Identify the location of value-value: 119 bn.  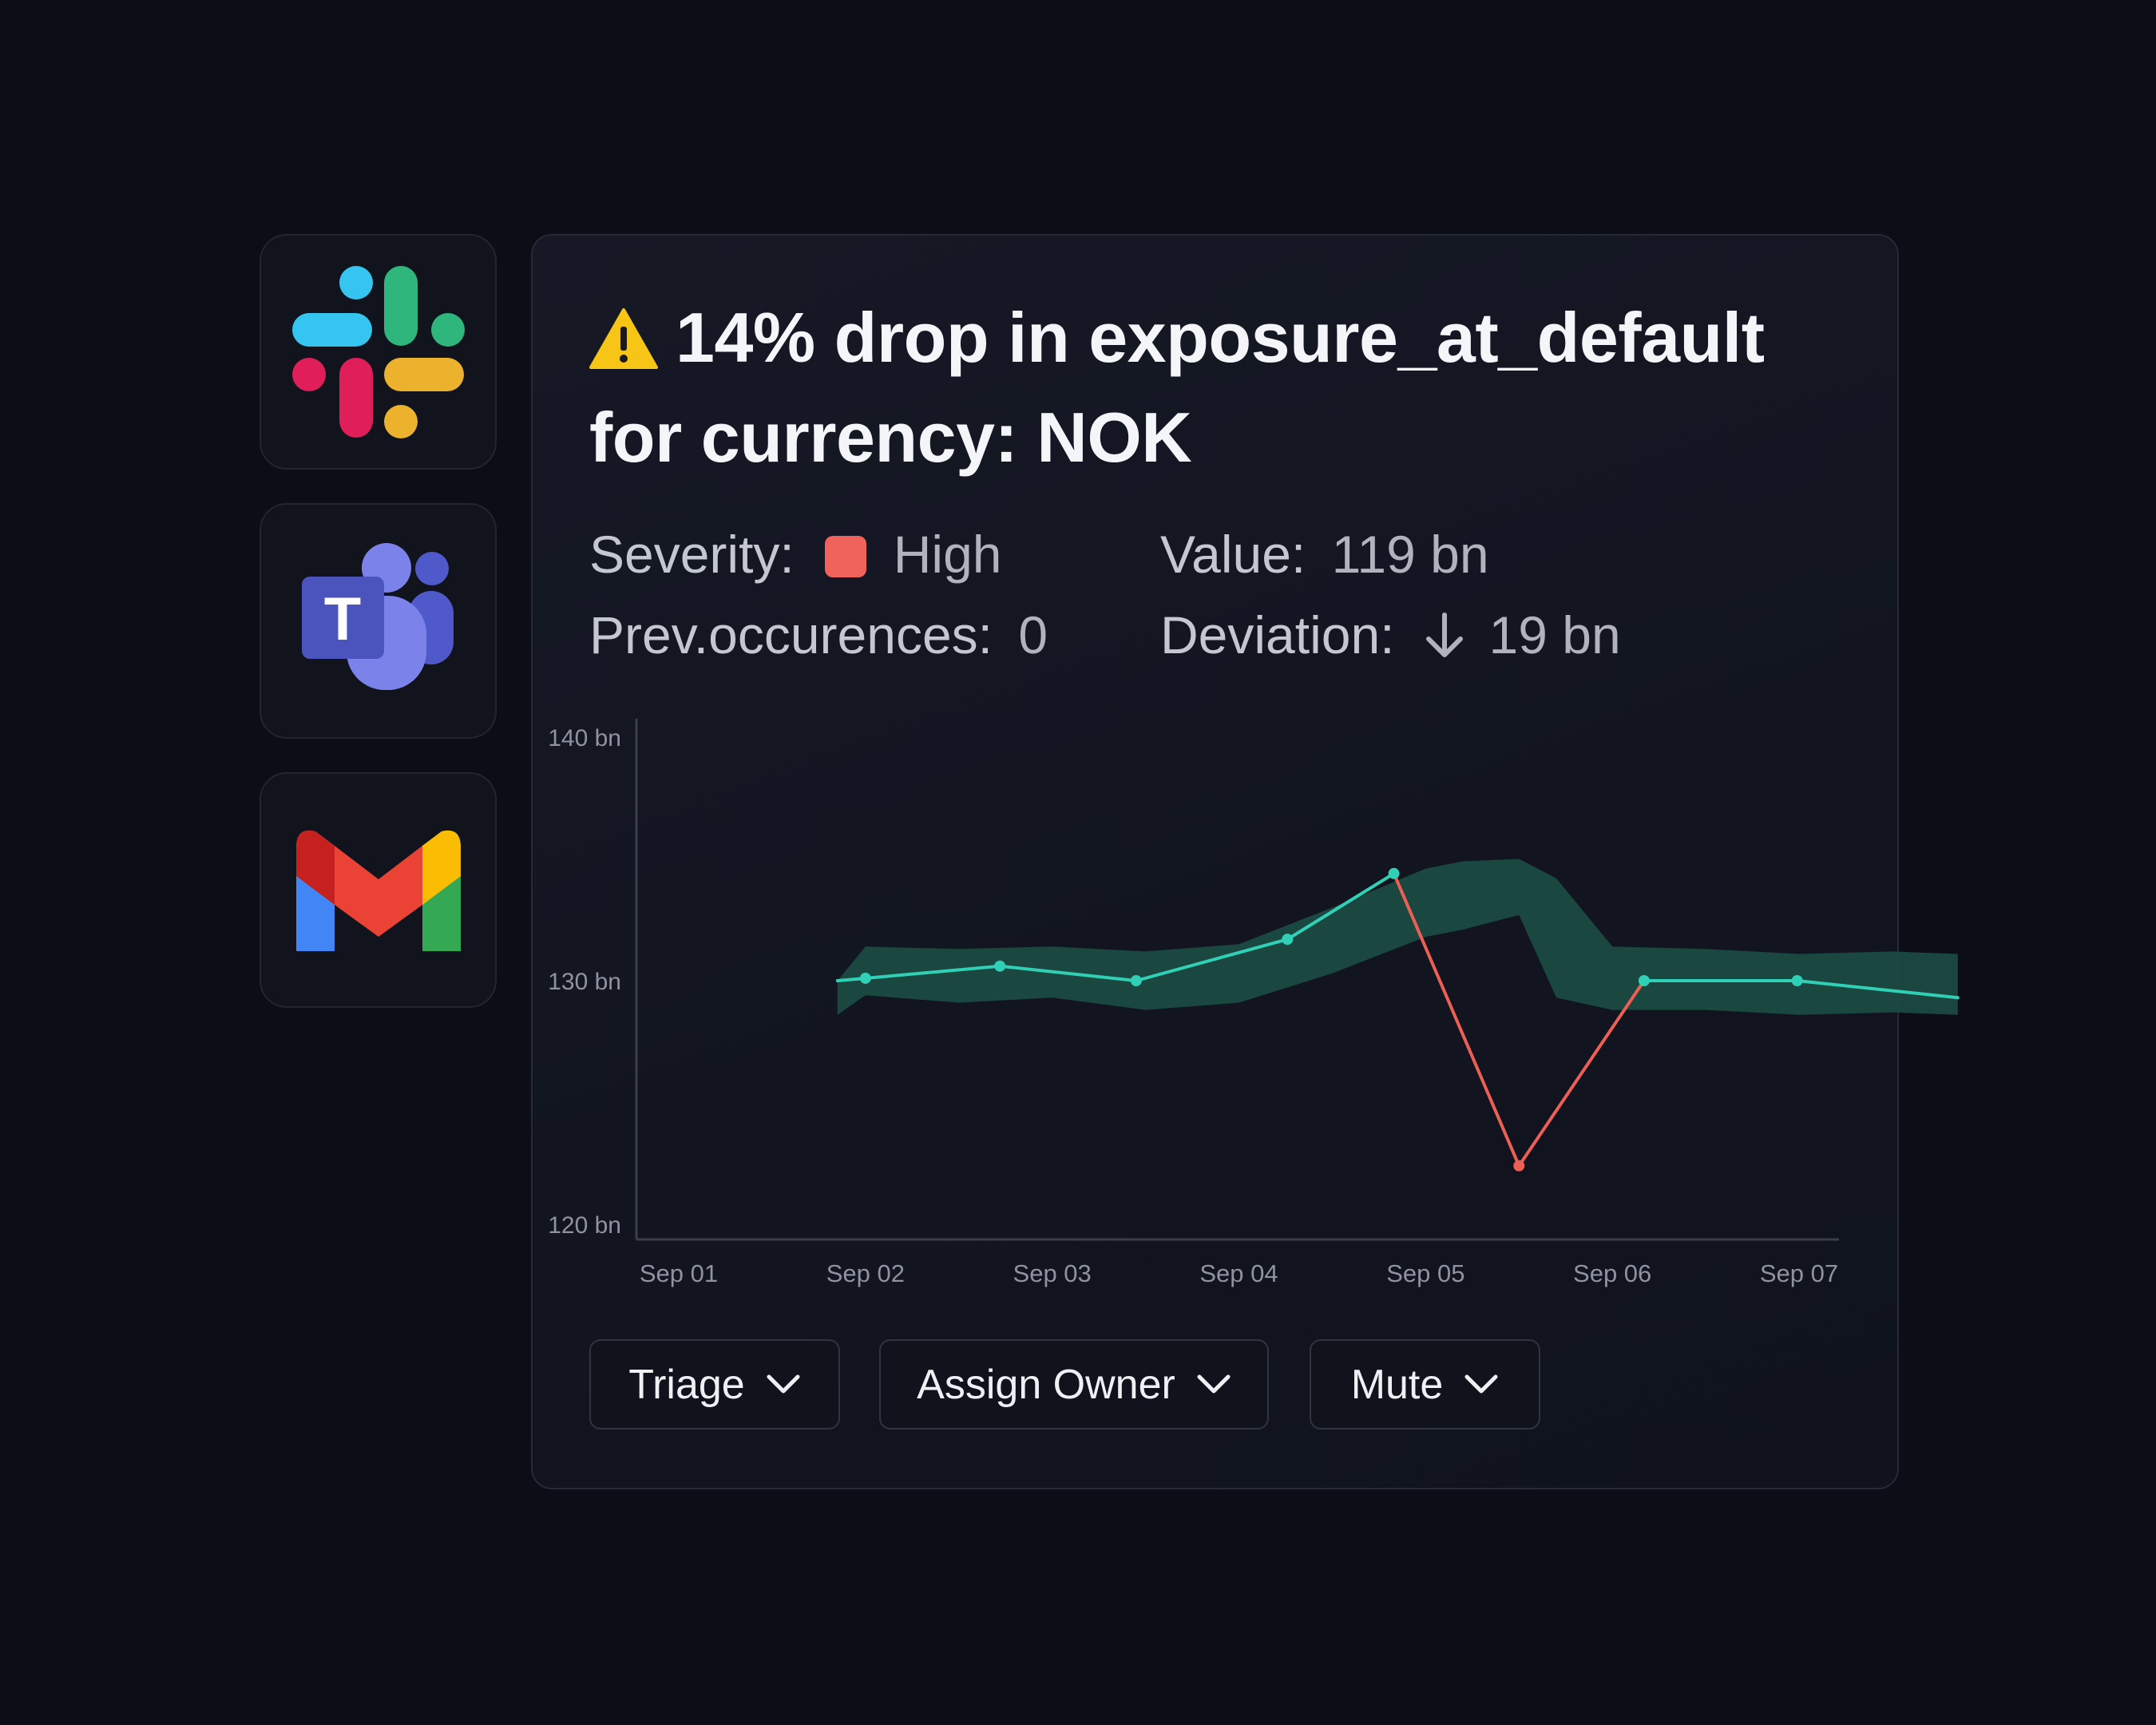
(1410, 555).